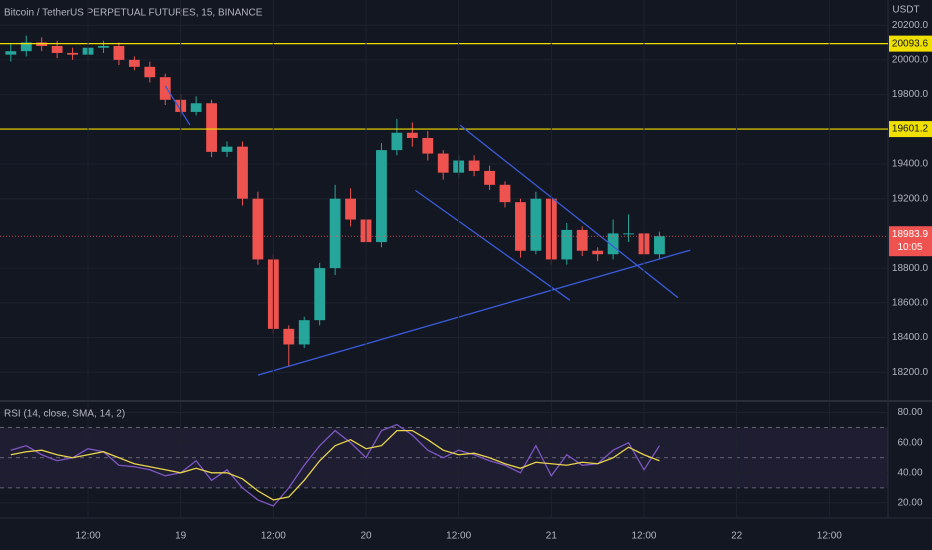 The width and height of the screenshot is (932, 550). I want to click on countdown-label: 10:05, so click(909, 247).